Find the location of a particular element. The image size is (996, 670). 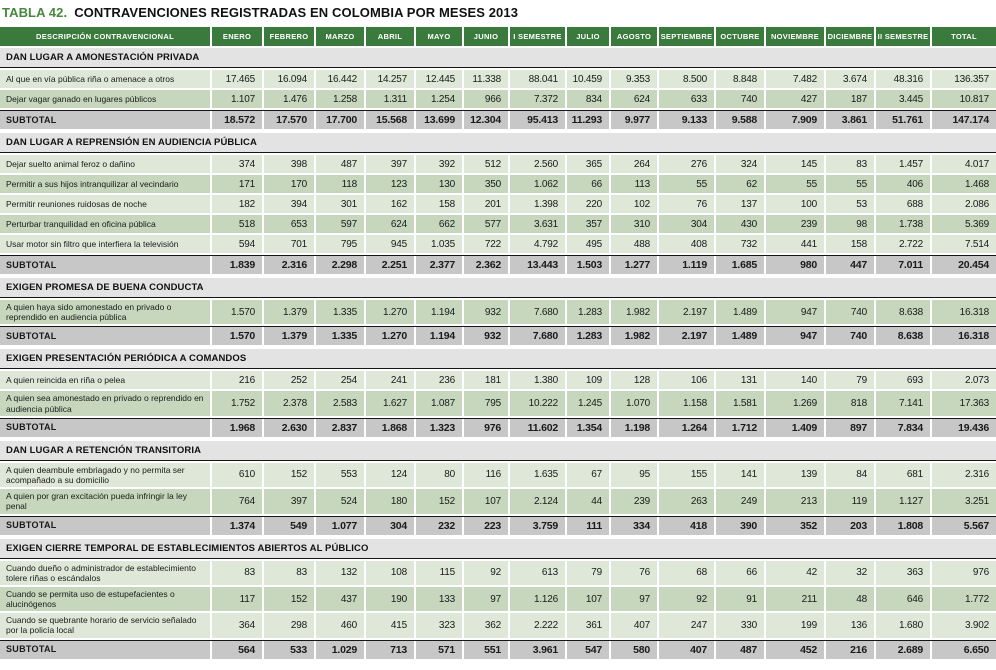

subtotal-value-cell: 947 is located at coordinates (795, 336).